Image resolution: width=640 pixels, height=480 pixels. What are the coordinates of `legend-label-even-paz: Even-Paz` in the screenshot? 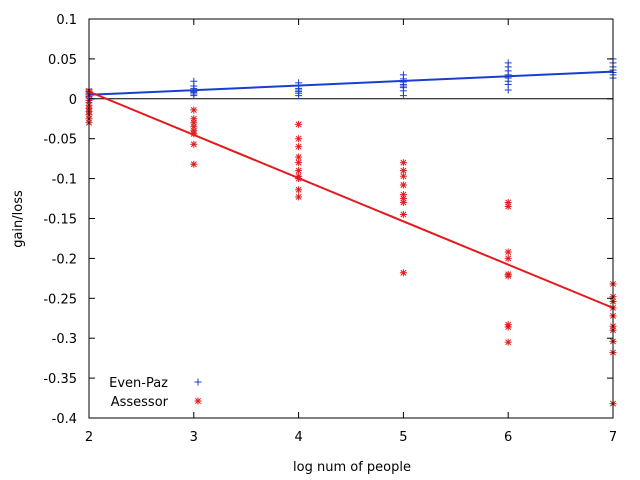 It's located at (138, 383).